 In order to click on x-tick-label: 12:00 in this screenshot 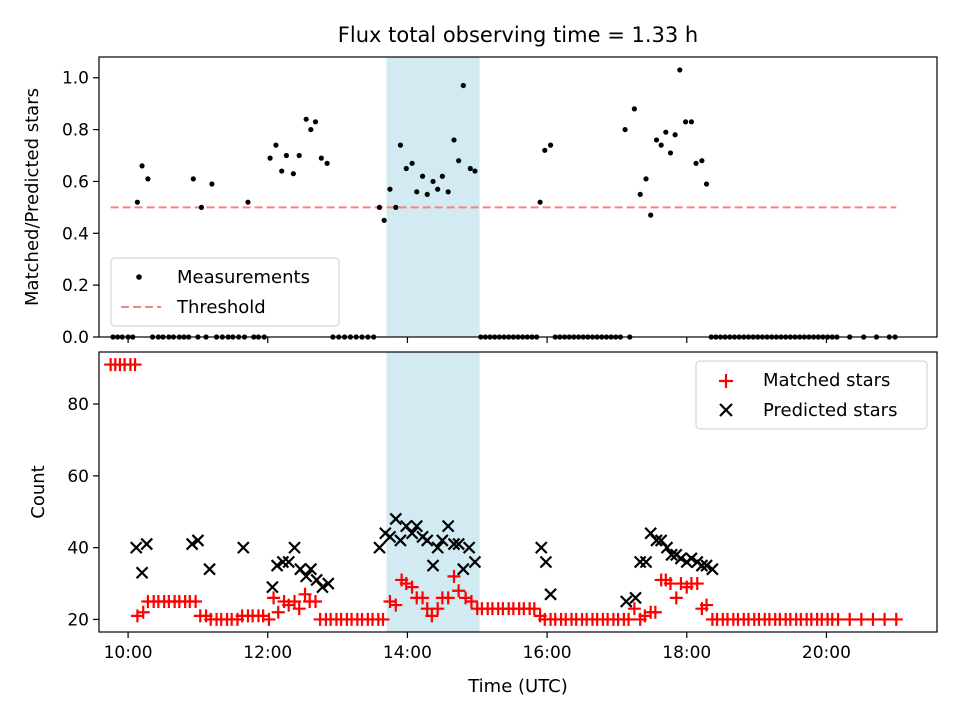, I will do `click(267, 653)`.